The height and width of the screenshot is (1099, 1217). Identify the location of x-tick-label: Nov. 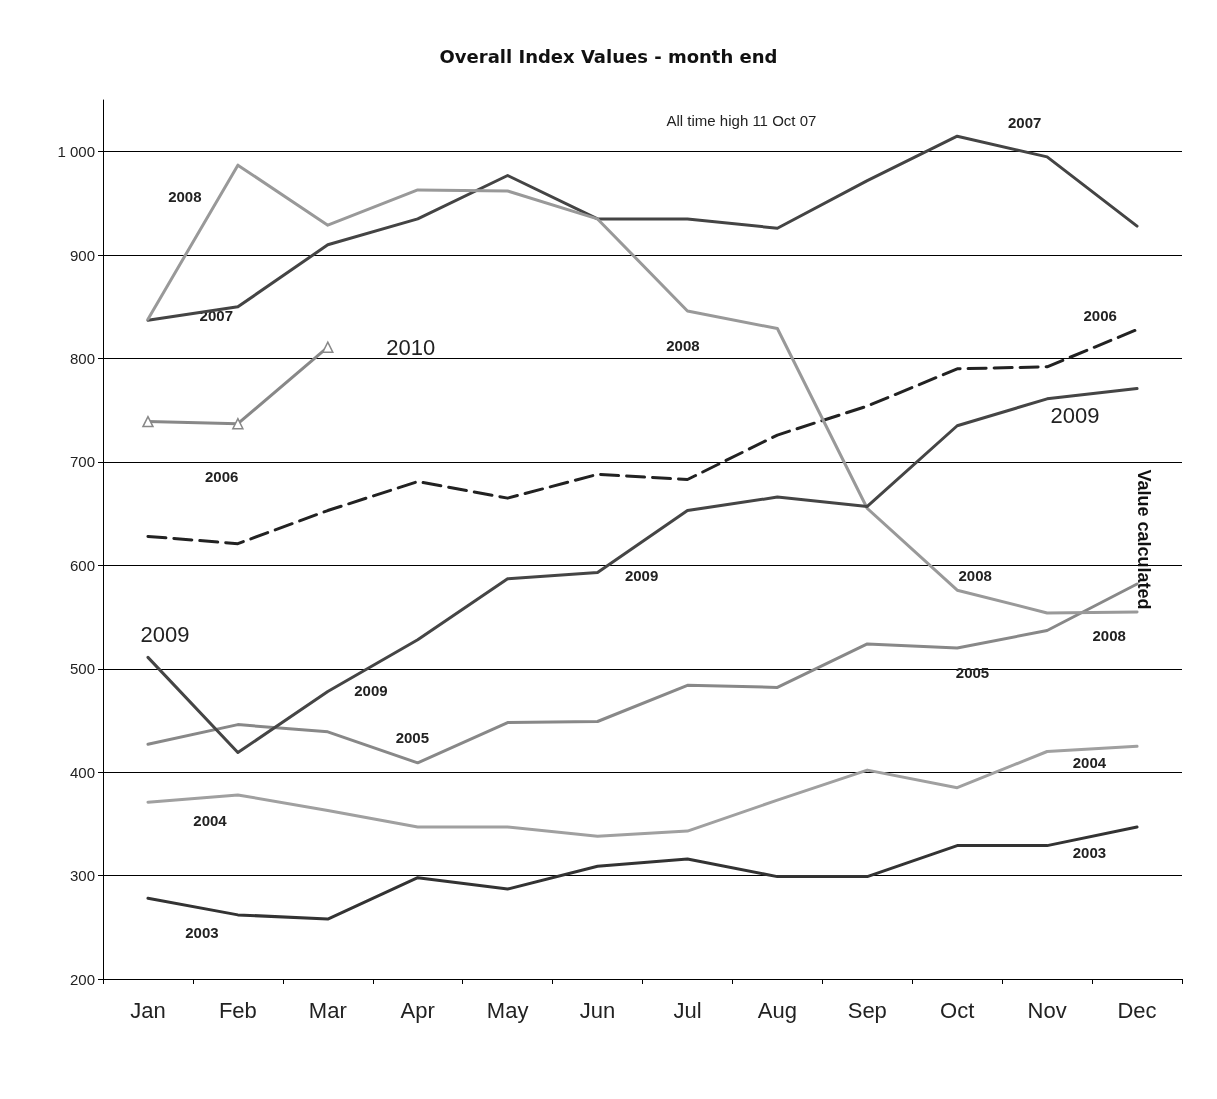
(1047, 1010).